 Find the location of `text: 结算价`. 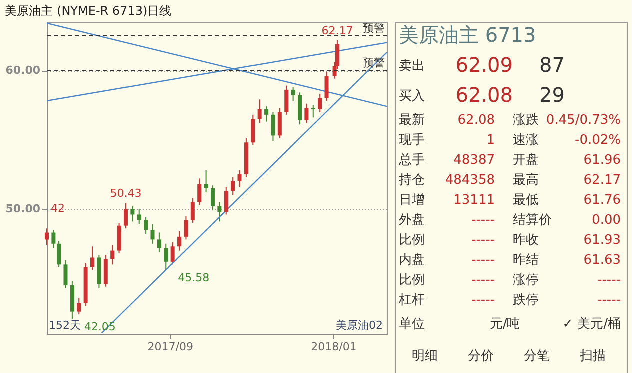

text: 结算价 is located at coordinates (532, 220).